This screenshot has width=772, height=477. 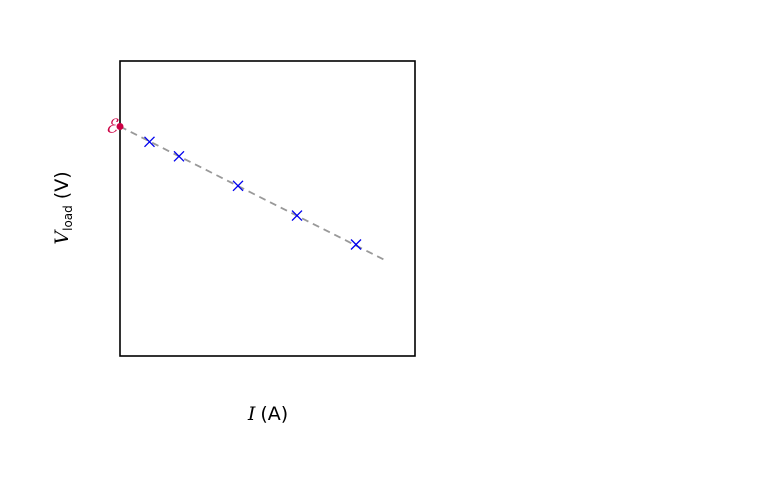 I want to click on y-axis-unit: (V), so click(x=62, y=185).